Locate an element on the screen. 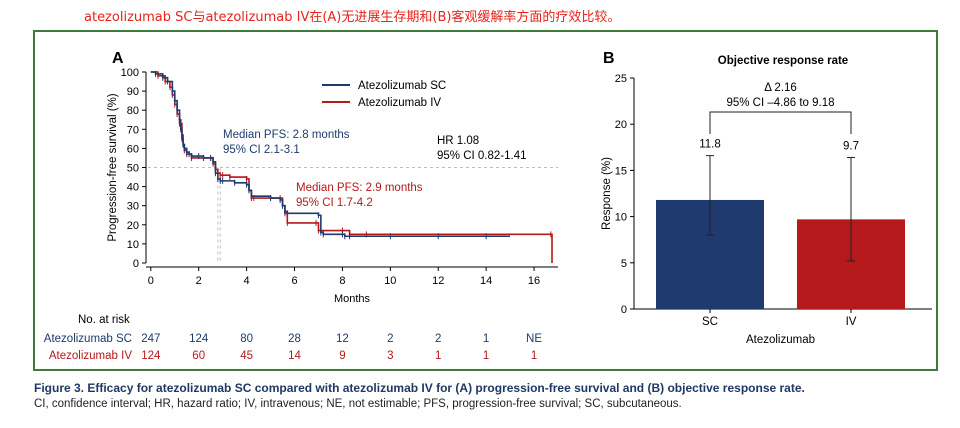  risk-count-iv: 60 is located at coordinates (198, 356).